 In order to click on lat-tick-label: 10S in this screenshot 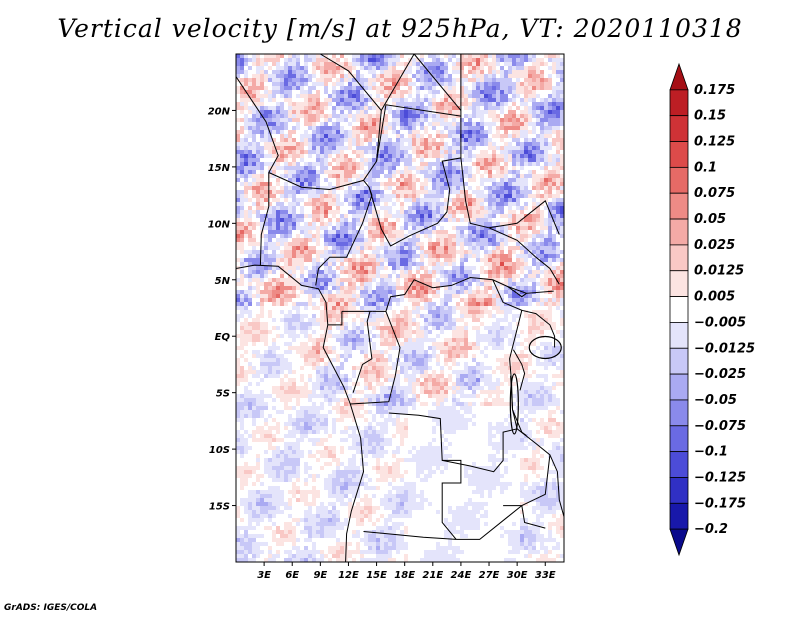, I will do `click(219, 450)`.